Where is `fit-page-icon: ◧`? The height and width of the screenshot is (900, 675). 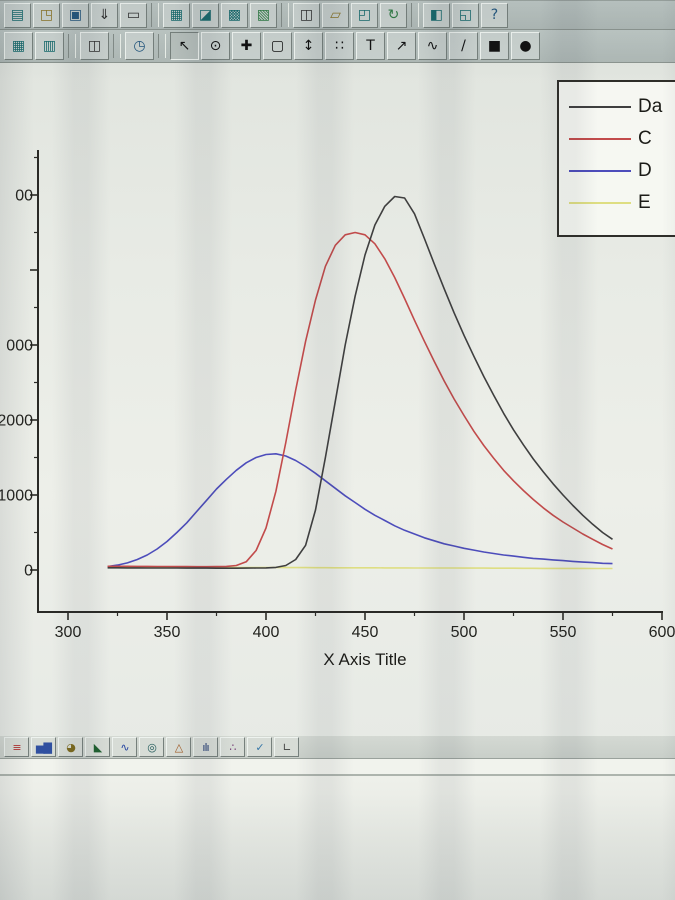
fit-page-icon: ◧ is located at coordinates (436, 15).